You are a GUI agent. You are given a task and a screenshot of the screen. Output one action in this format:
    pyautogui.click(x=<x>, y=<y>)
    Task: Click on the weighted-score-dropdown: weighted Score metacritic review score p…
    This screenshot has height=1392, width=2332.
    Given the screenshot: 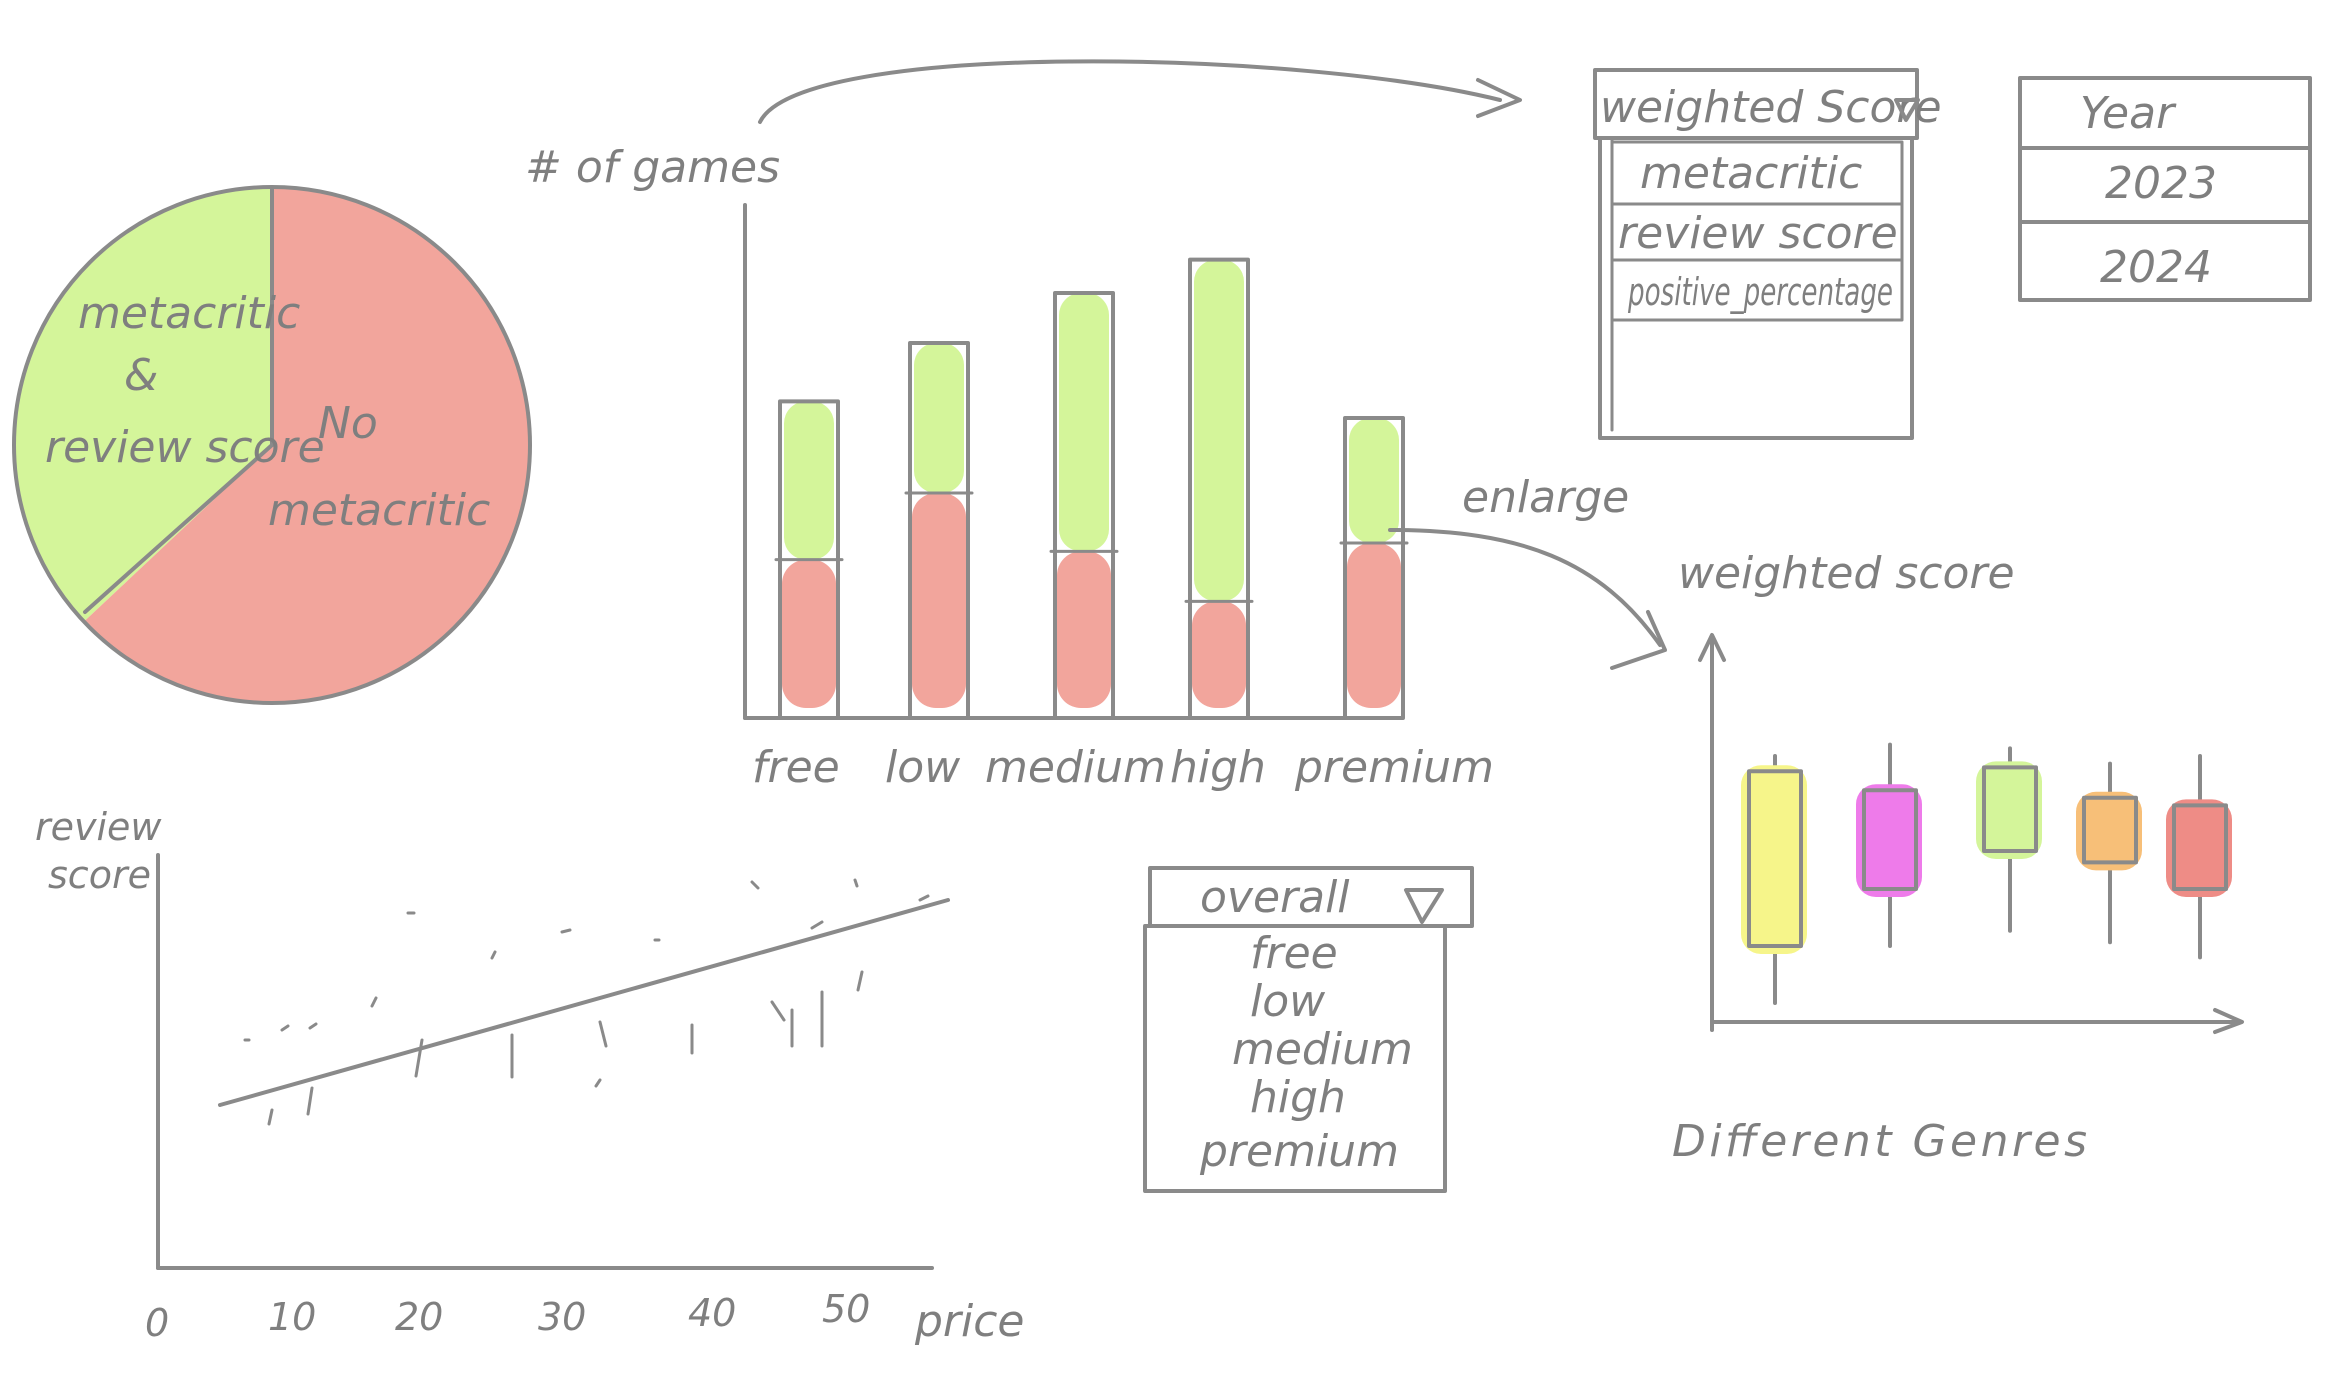 What is the action you would take?
    pyautogui.click(x=1767, y=254)
    